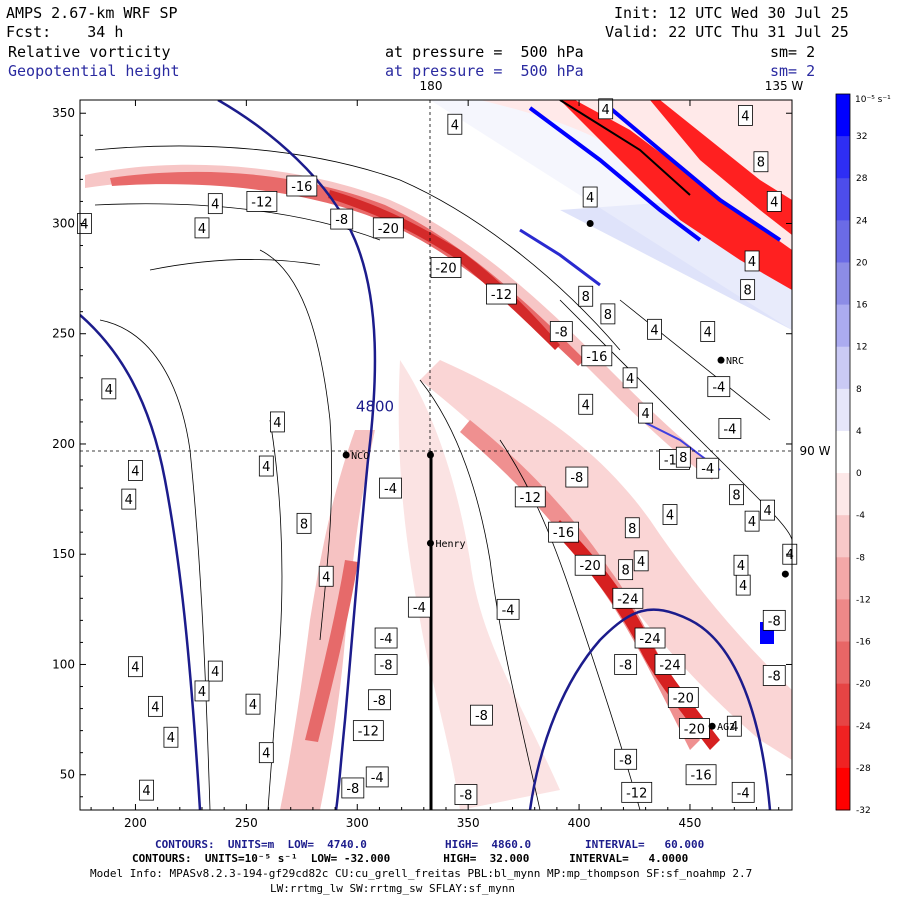 Image resolution: width=900 pixels, height=900 pixels. I want to click on colorbar-label: 24, so click(862, 221).